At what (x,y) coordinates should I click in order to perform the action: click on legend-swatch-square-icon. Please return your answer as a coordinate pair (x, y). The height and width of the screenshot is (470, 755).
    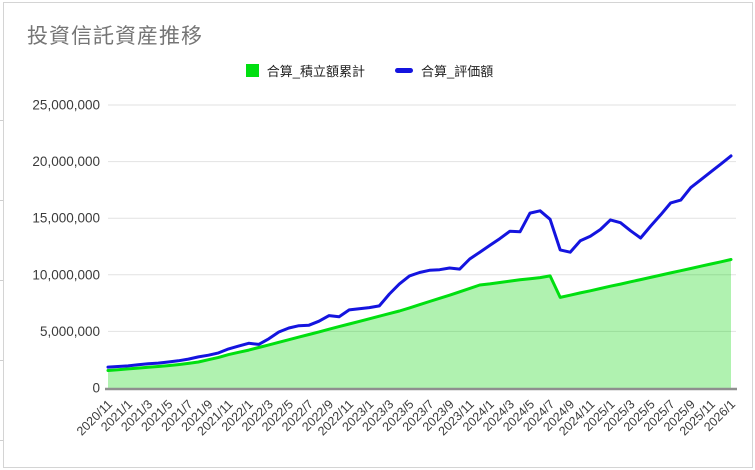
    Looking at the image, I should click on (252, 70).